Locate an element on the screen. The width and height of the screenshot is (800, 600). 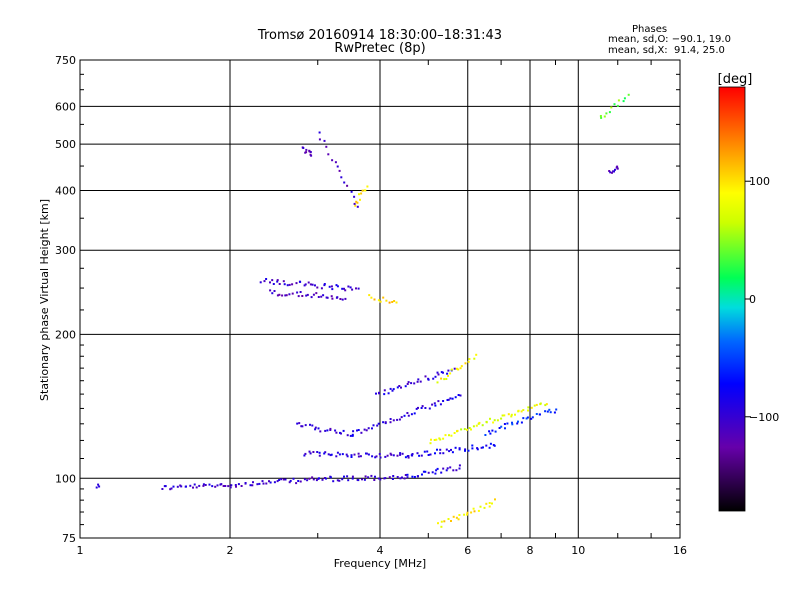
y-tick-label: 600 is located at coordinates (65, 106).